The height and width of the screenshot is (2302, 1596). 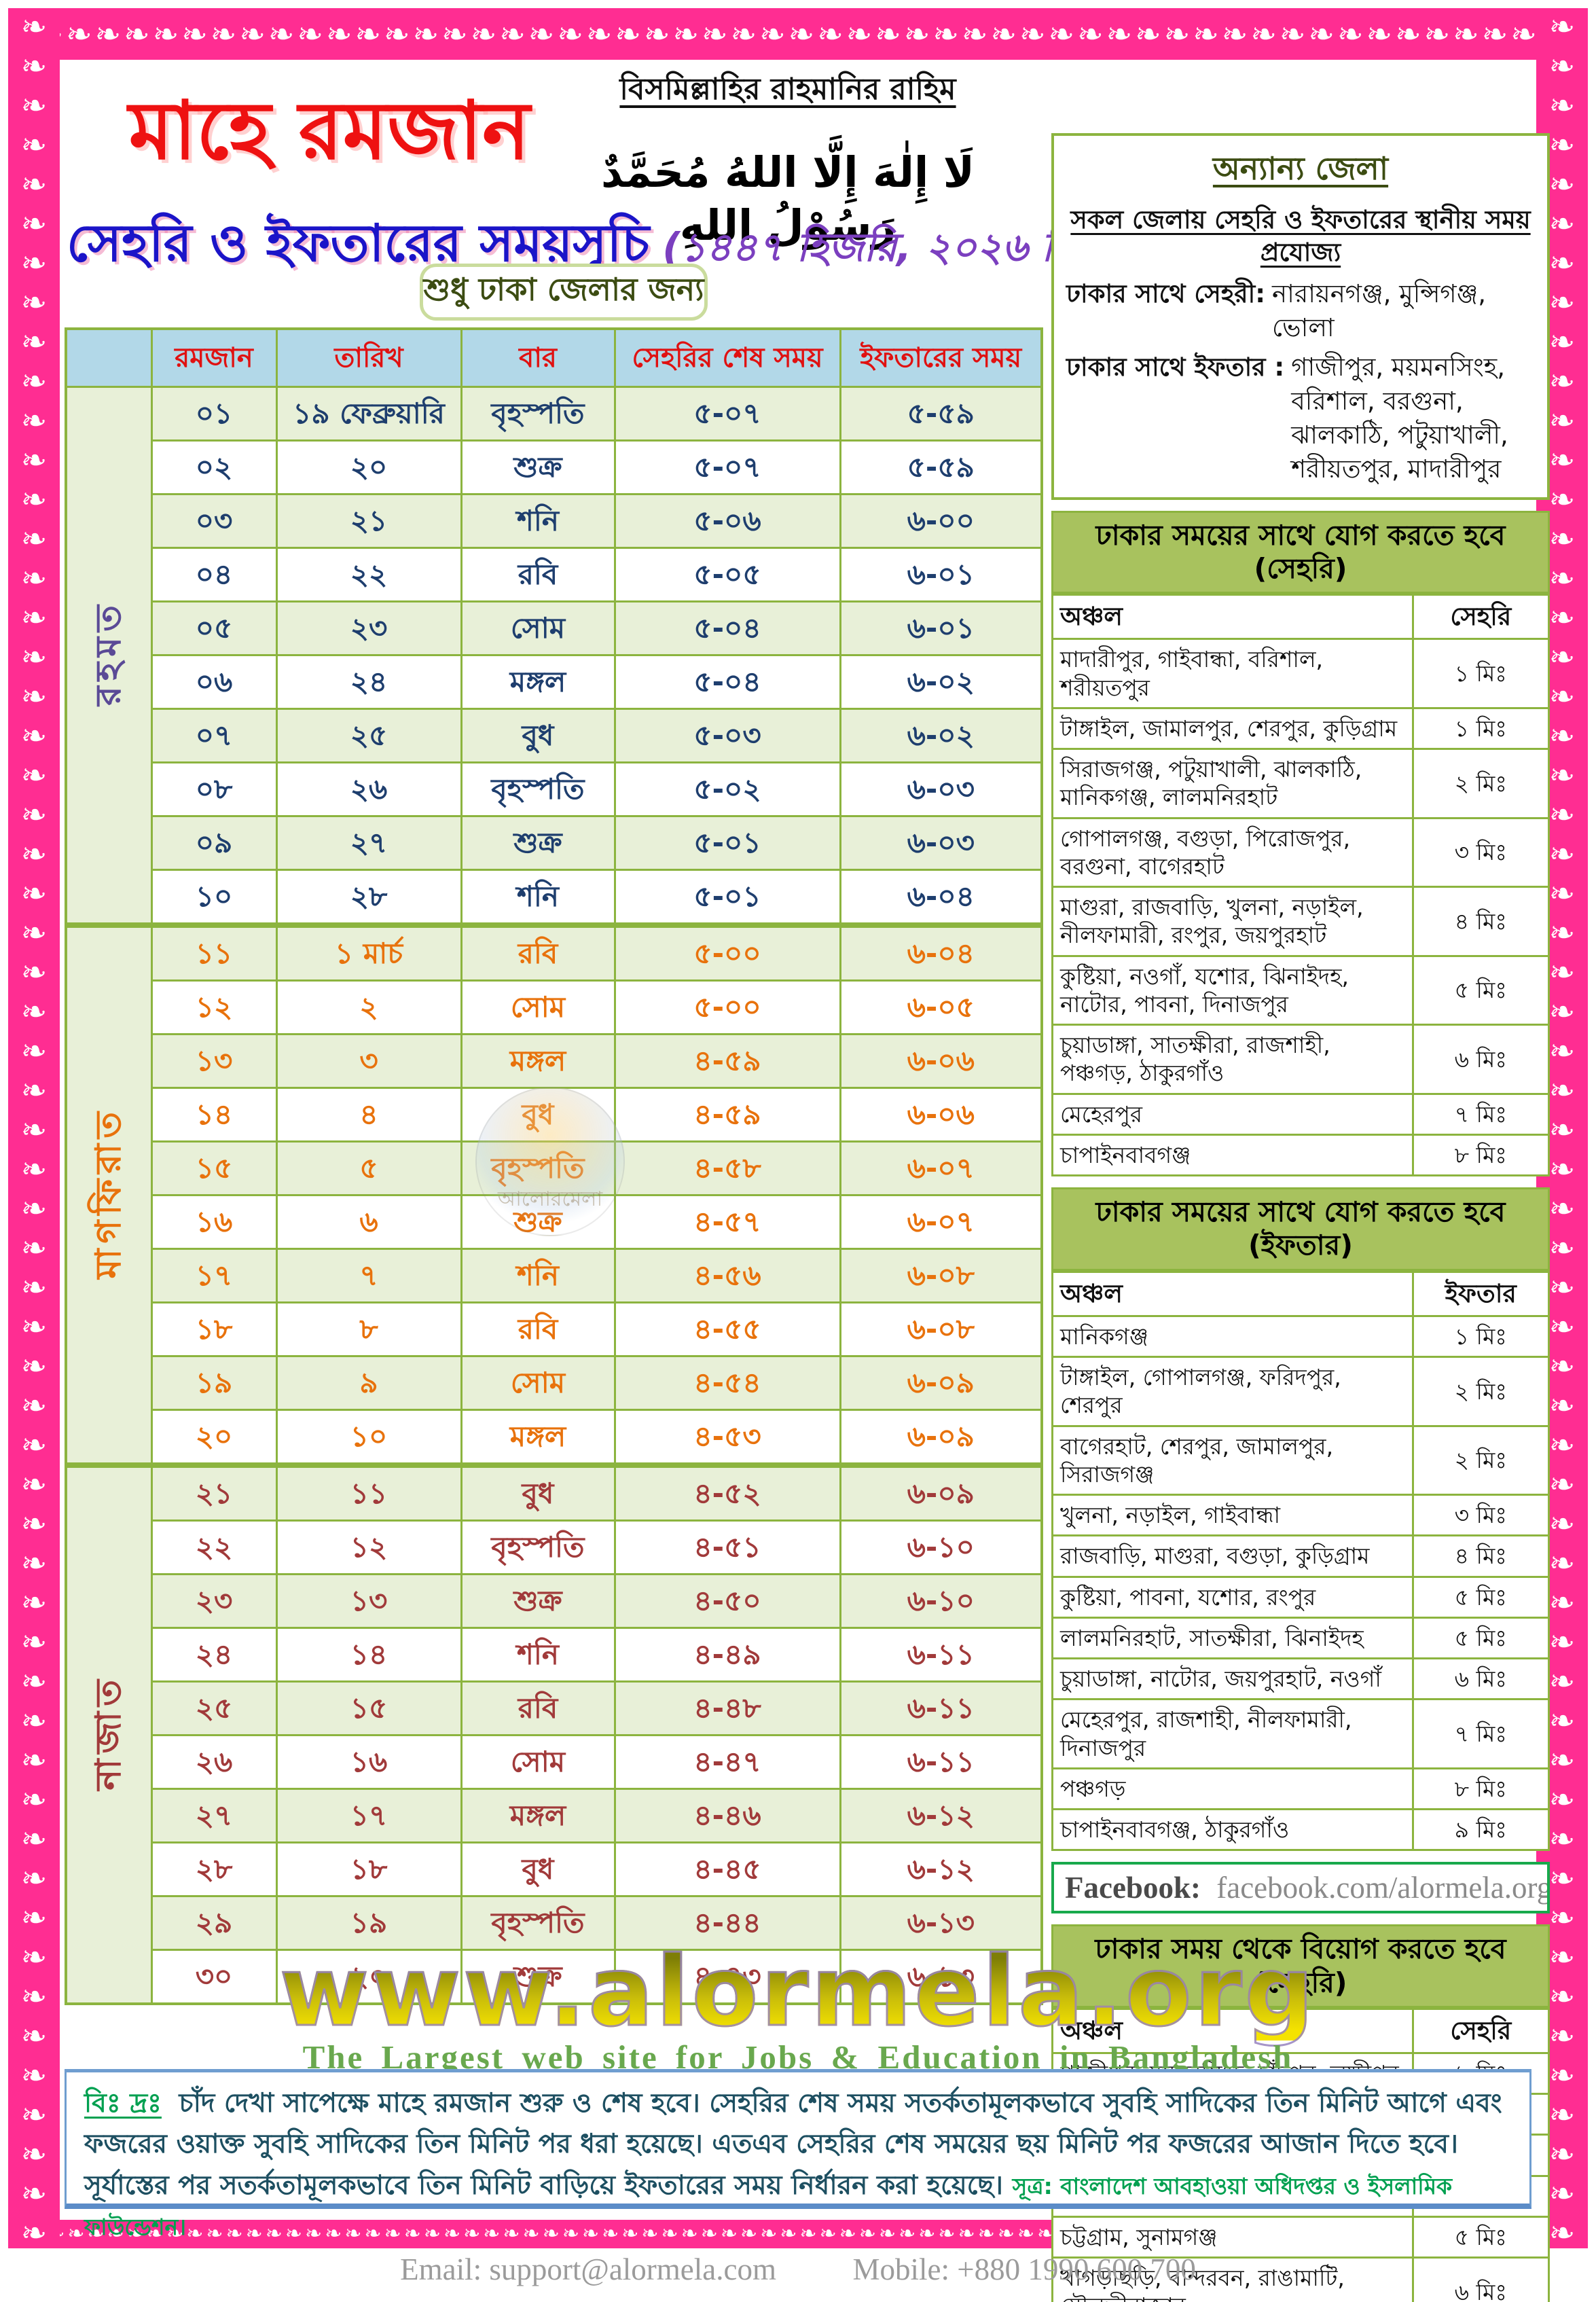 What do you see at coordinates (214, 843) in the screenshot?
I see `ramadan-day-cell: ০৯` at bounding box center [214, 843].